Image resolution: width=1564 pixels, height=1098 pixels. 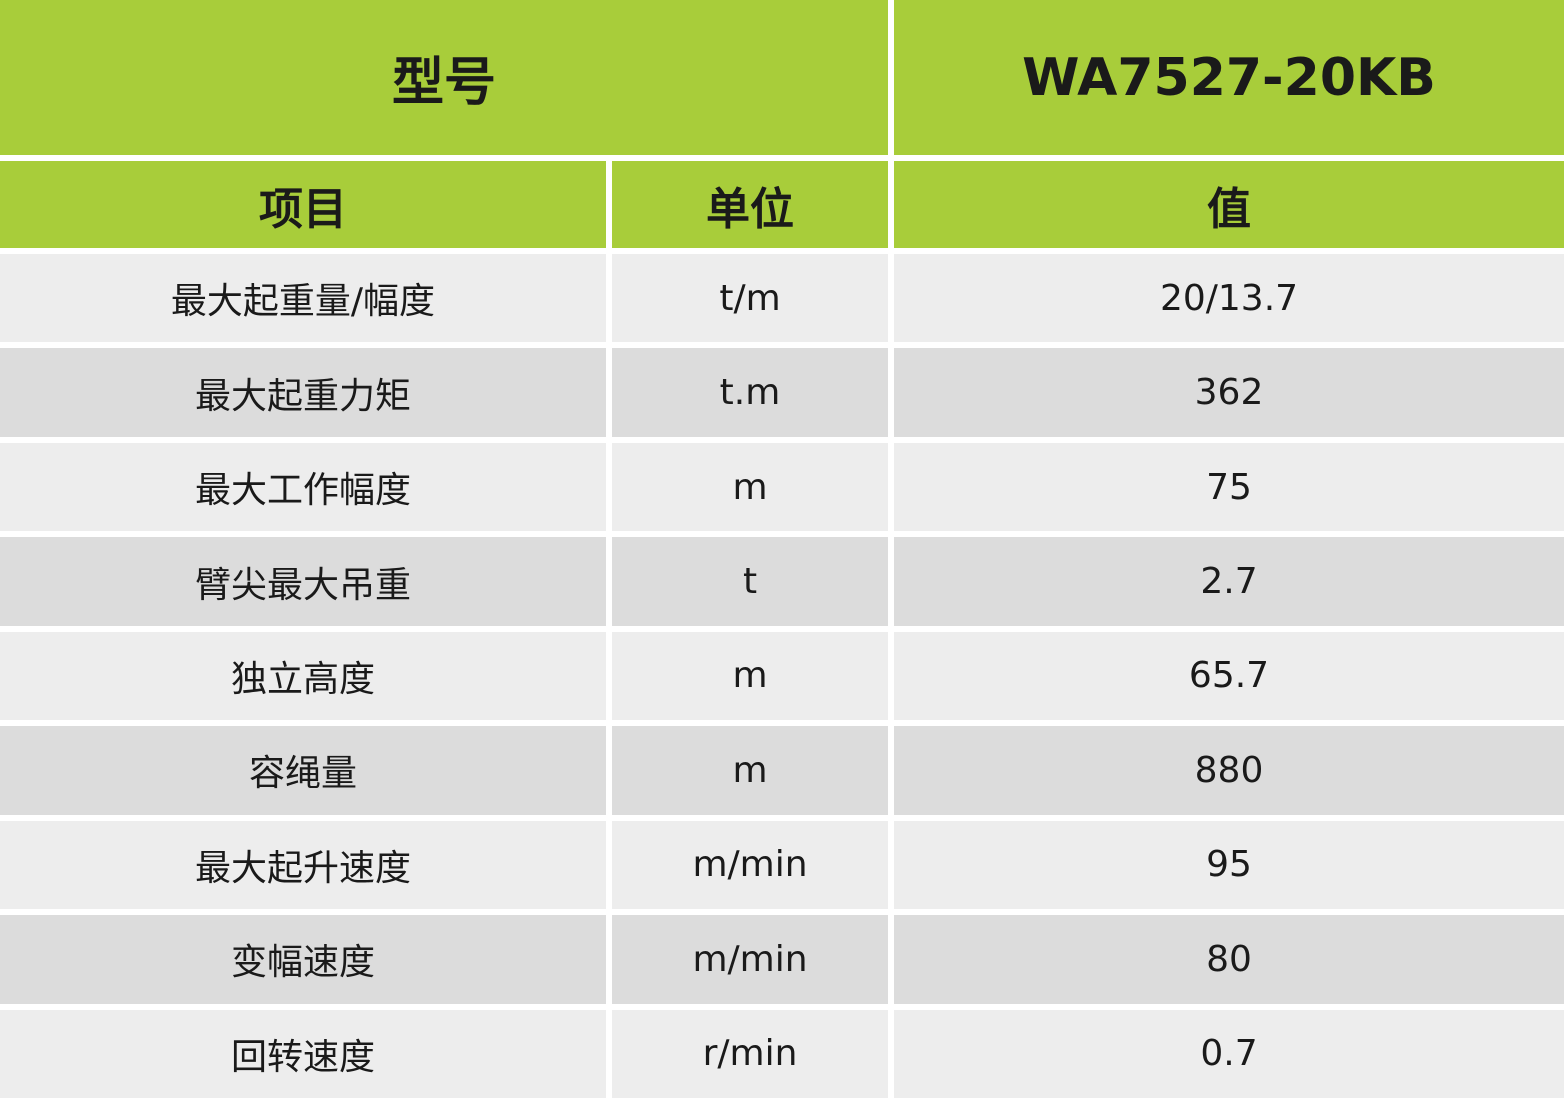 What do you see at coordinates (1229, 298) in the screenshot?
I see `value-cell: 20/13.7` at bounding box center [1229, 298].